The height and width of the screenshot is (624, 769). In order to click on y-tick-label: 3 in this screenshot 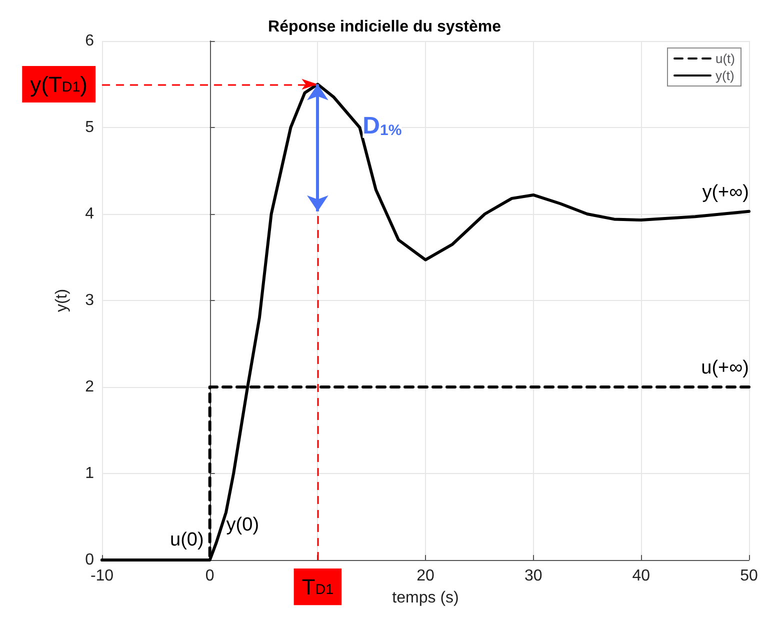, I will do `click(89, 300)`.